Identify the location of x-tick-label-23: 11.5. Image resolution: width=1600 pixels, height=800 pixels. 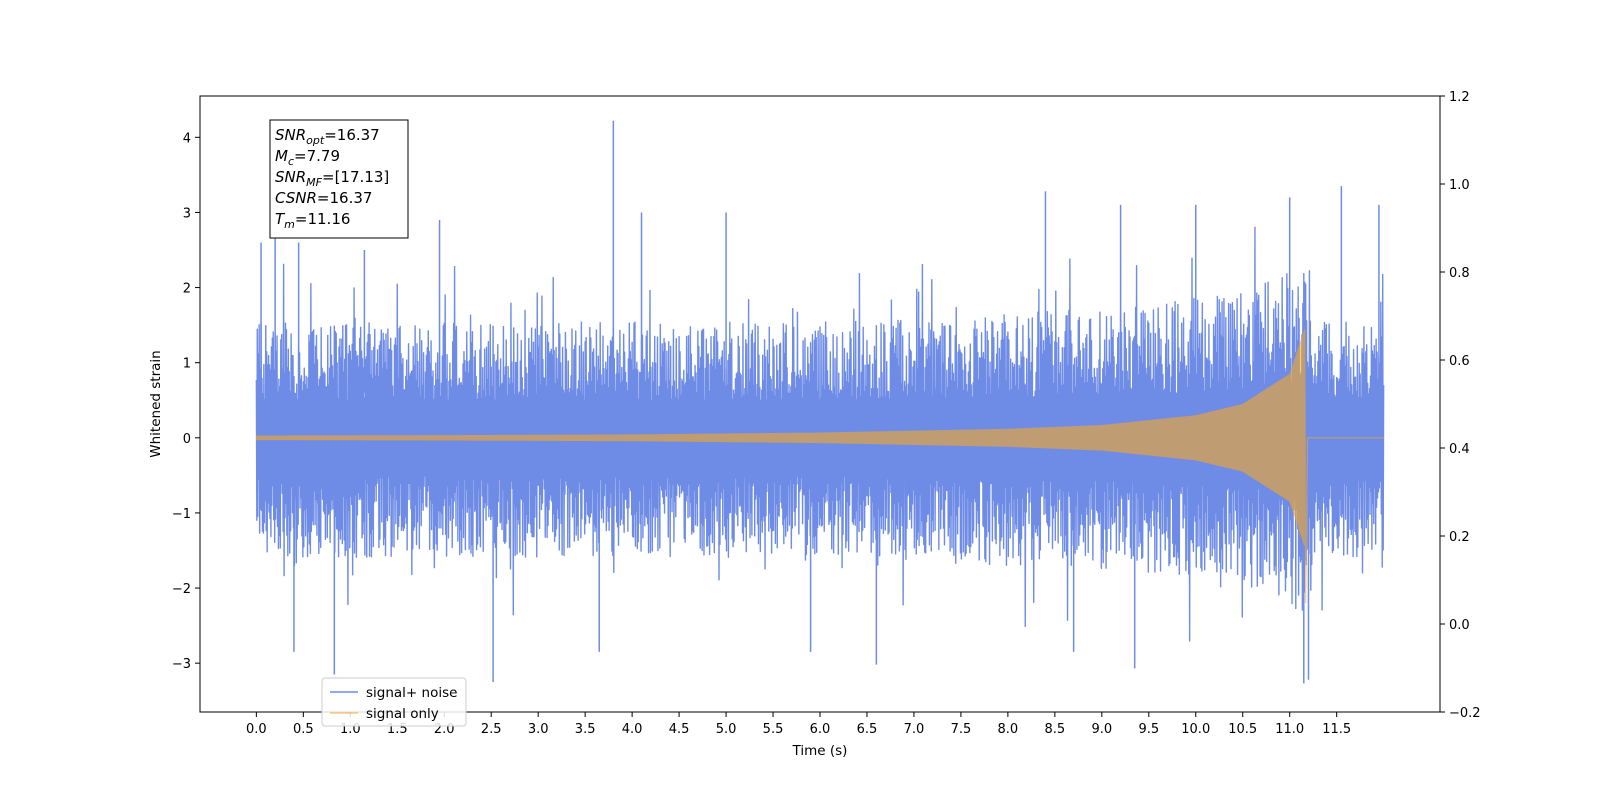
(1336, 729).